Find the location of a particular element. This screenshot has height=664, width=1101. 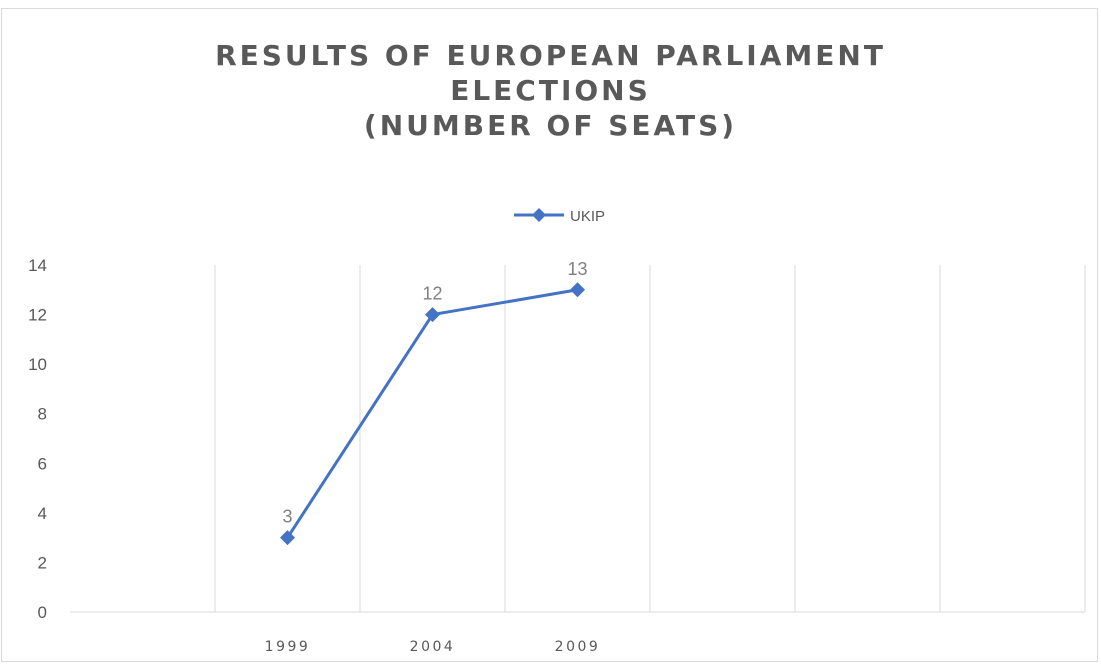

y-tick-label: 14 is located at coordinates (37, 265).